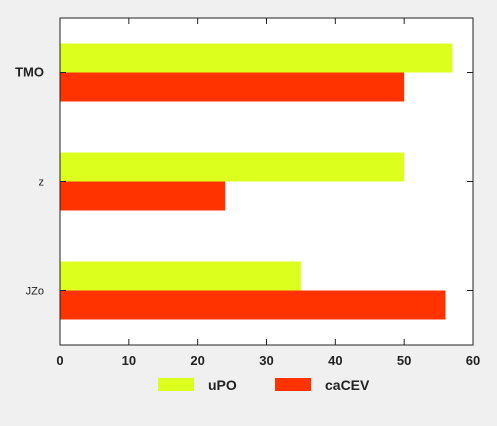 Image resolution: width=497 pixels, height=426 pixels. I want to click on bar-caCEV-TMO, so click(232, 87).